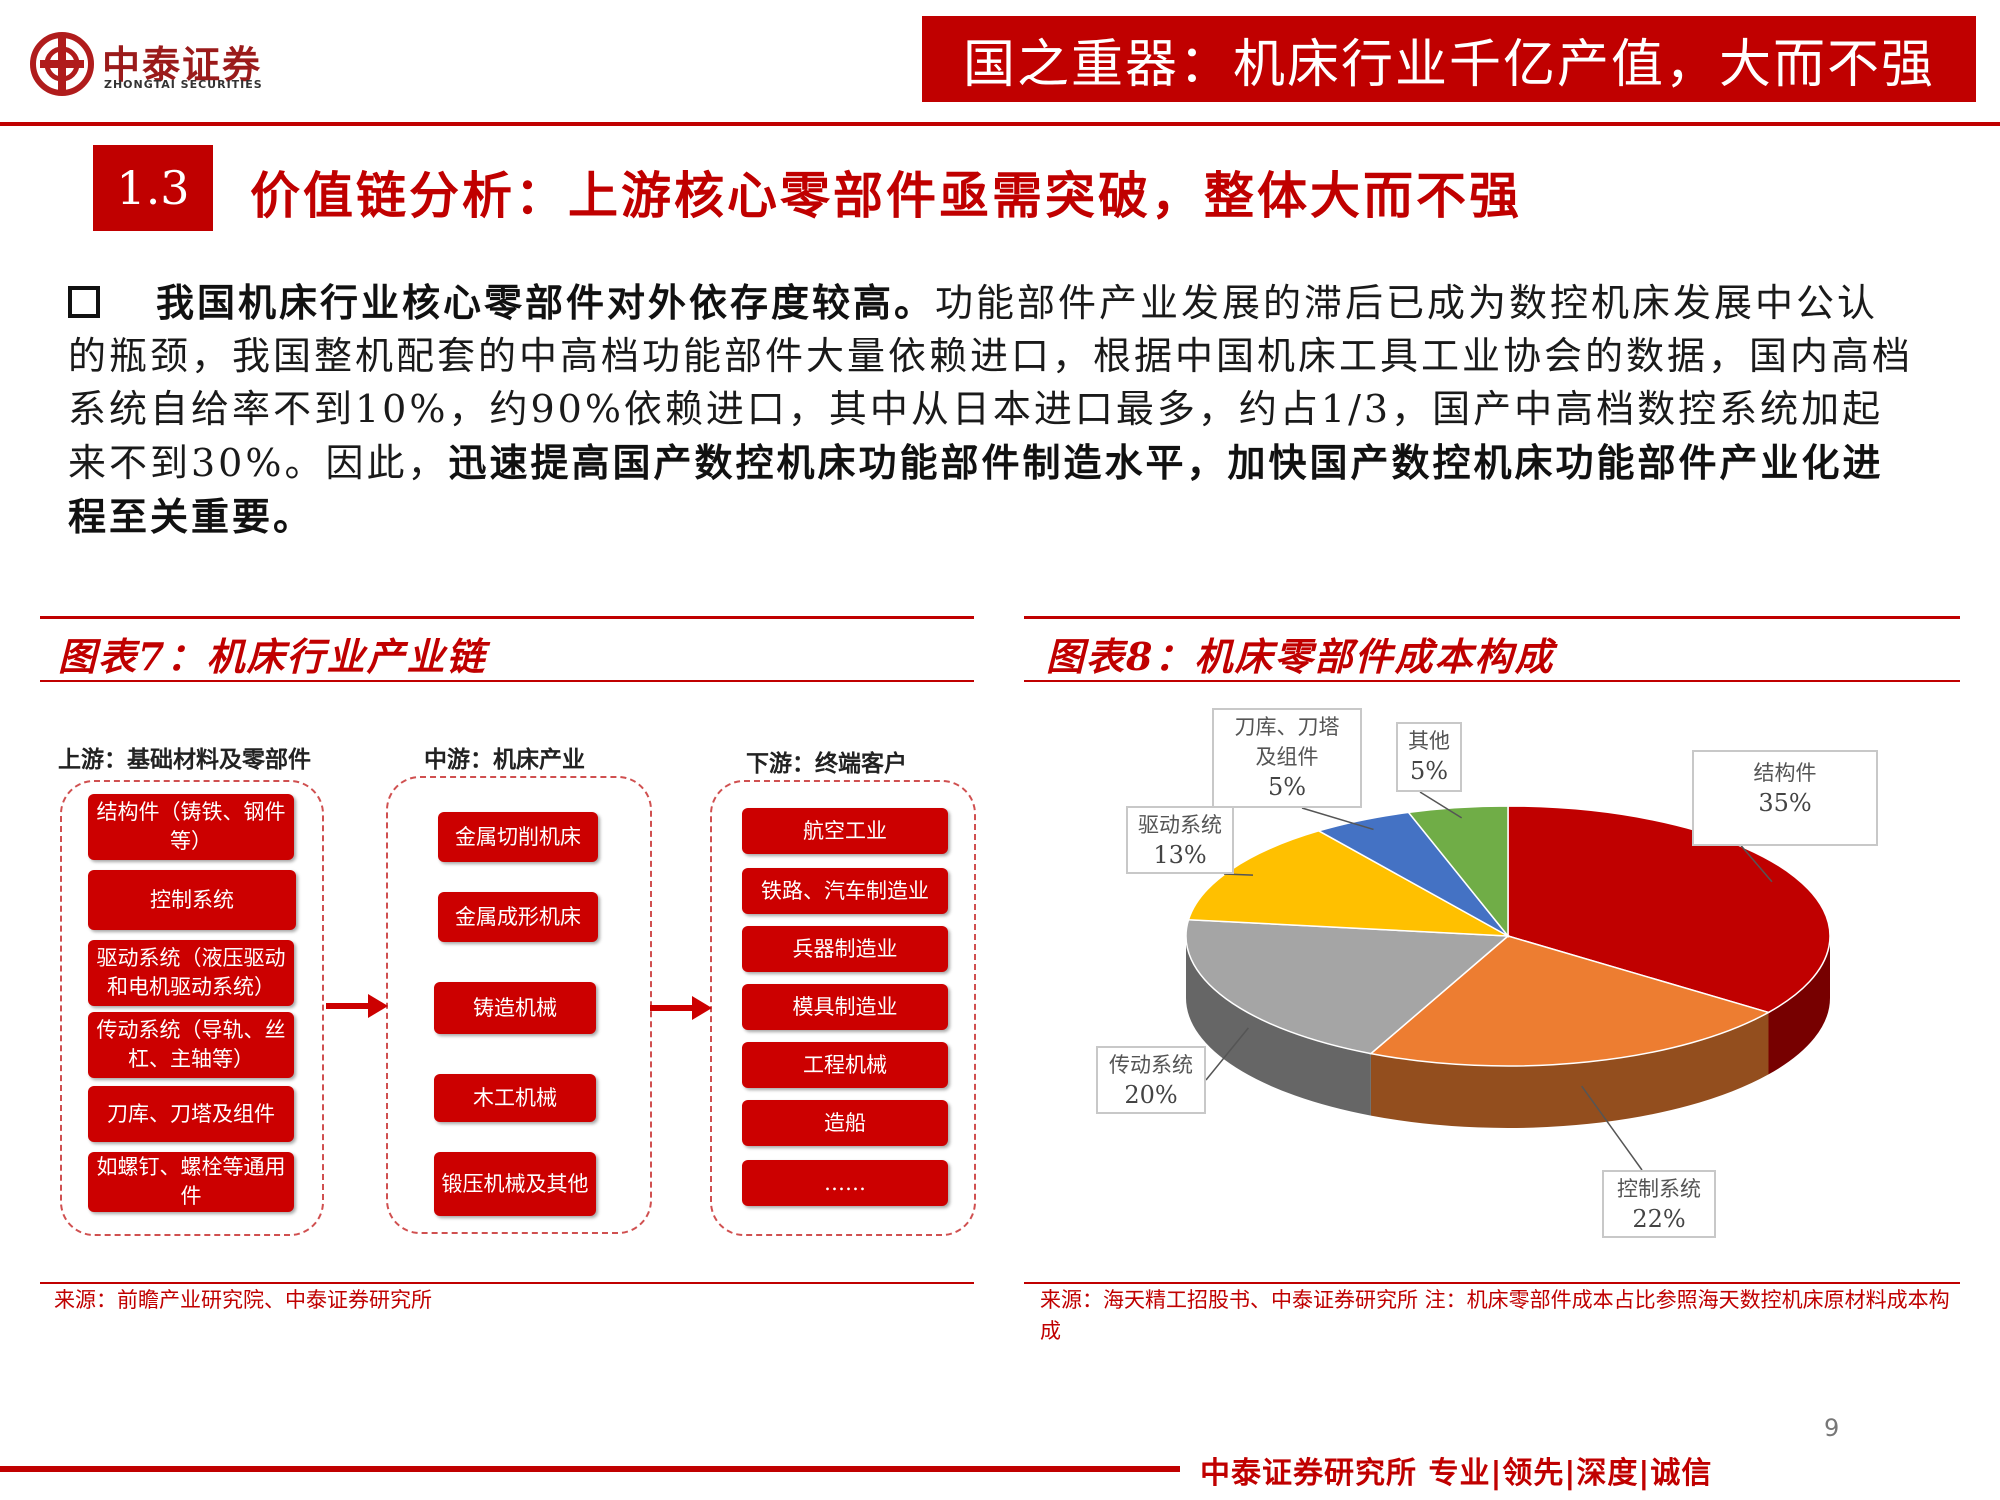 The image size is (2000, 1500). Describe the element at coordinates (191, 1114) in the screenshot. I see `upstream-node: 刀库、刀塔及组件` at that location.